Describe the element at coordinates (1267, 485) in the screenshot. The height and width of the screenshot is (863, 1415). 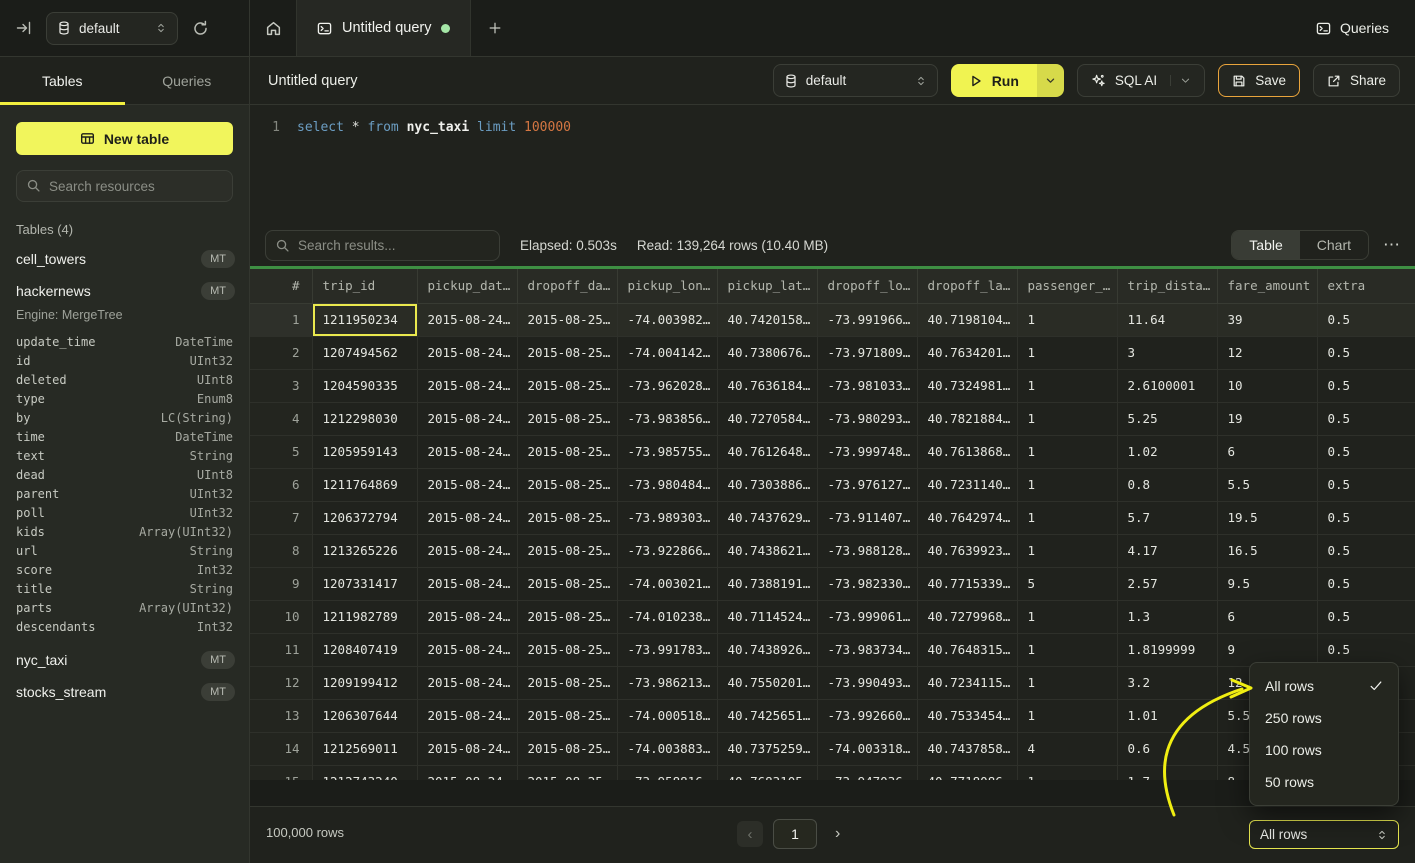
I see `table-cell: 5.5` at that location.